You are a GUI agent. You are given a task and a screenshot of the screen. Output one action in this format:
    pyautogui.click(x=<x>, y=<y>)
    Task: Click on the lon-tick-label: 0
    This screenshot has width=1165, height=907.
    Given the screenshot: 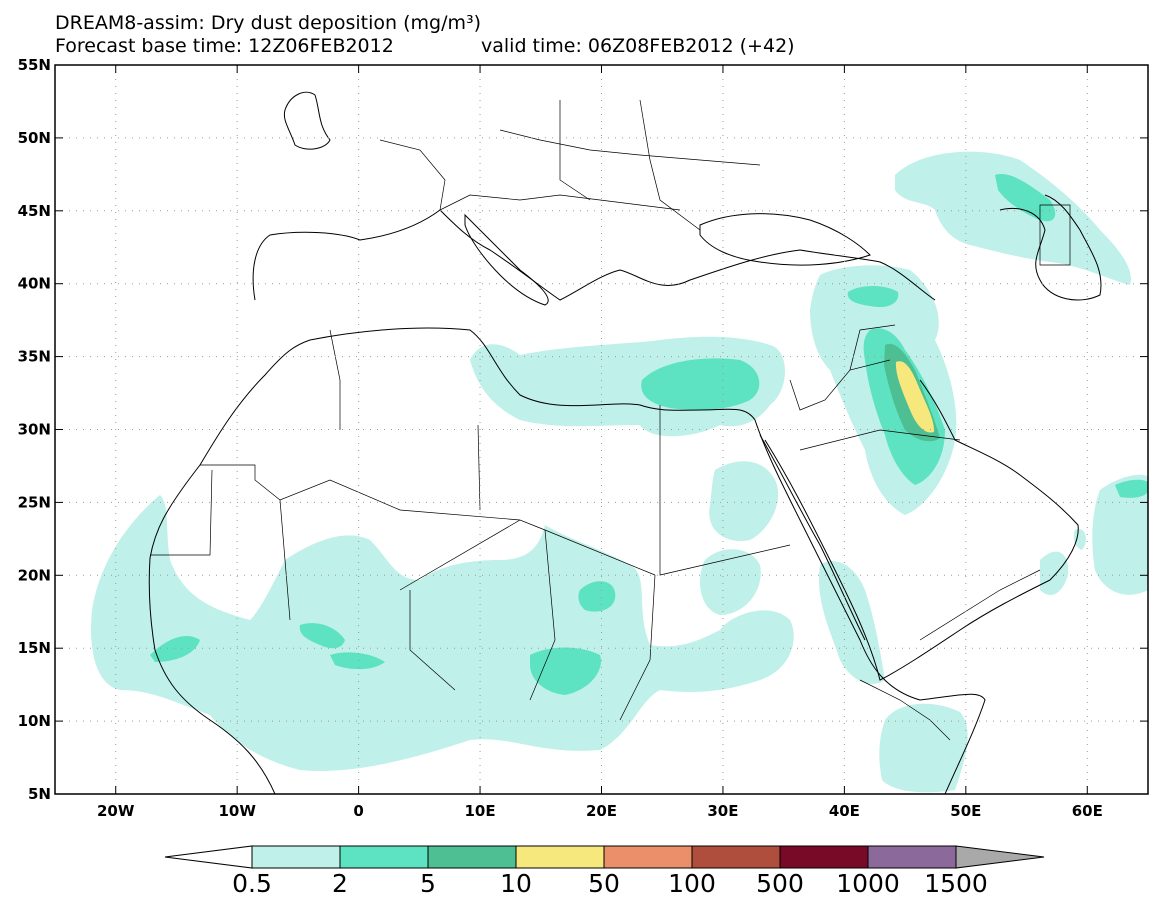 What is the action you would take?
    pyautogui.click(x=358, y=811)
    